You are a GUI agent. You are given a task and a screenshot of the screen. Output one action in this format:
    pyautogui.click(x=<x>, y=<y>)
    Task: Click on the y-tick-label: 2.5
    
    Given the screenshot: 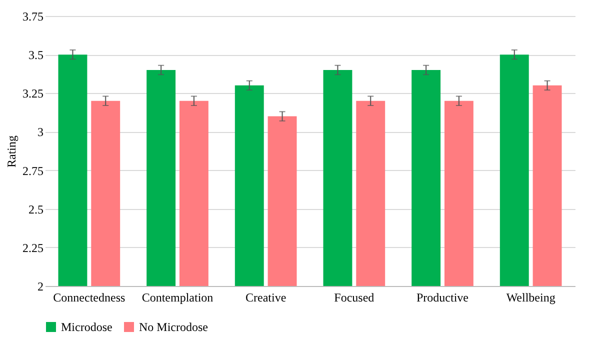 What is the action you would take?
    pyautogui.click(x=36, y=209)
    